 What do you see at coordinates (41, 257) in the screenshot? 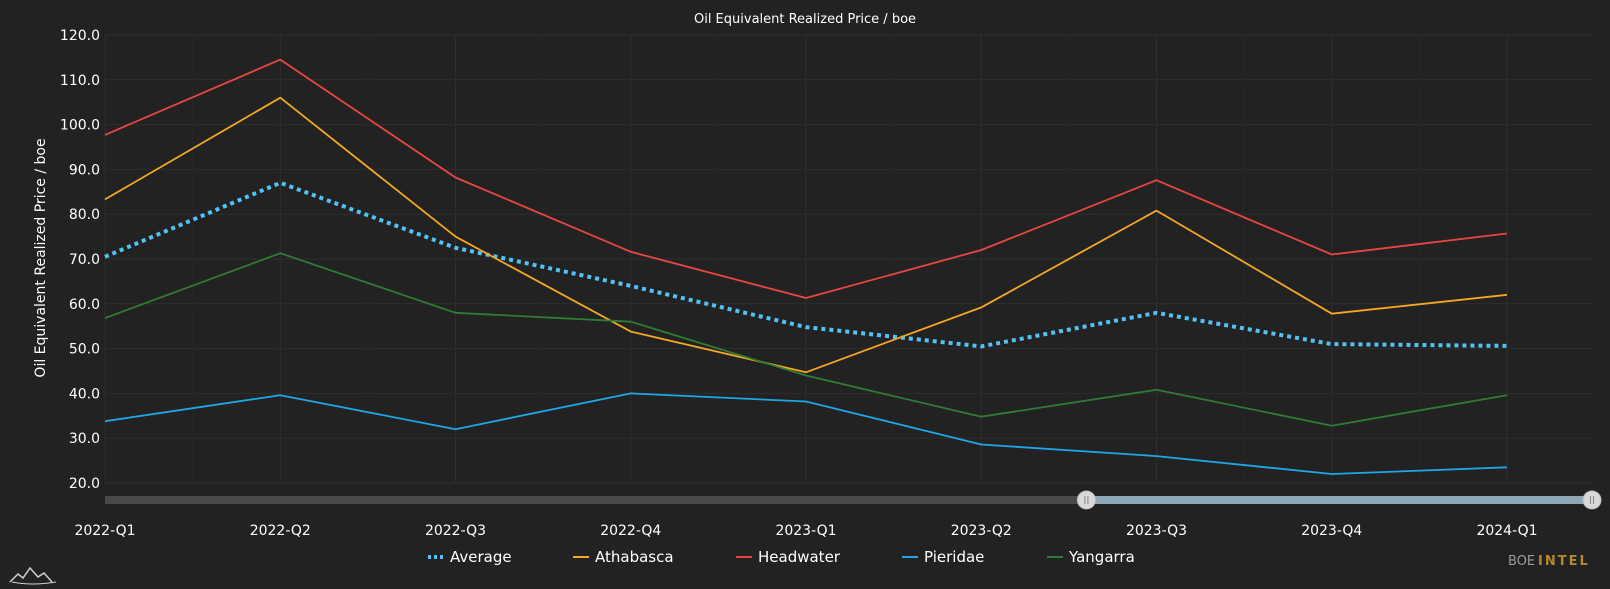
I see `y-axis-label: Oil Equivalent Realized Price / boe` at bounding box center [41, 257].